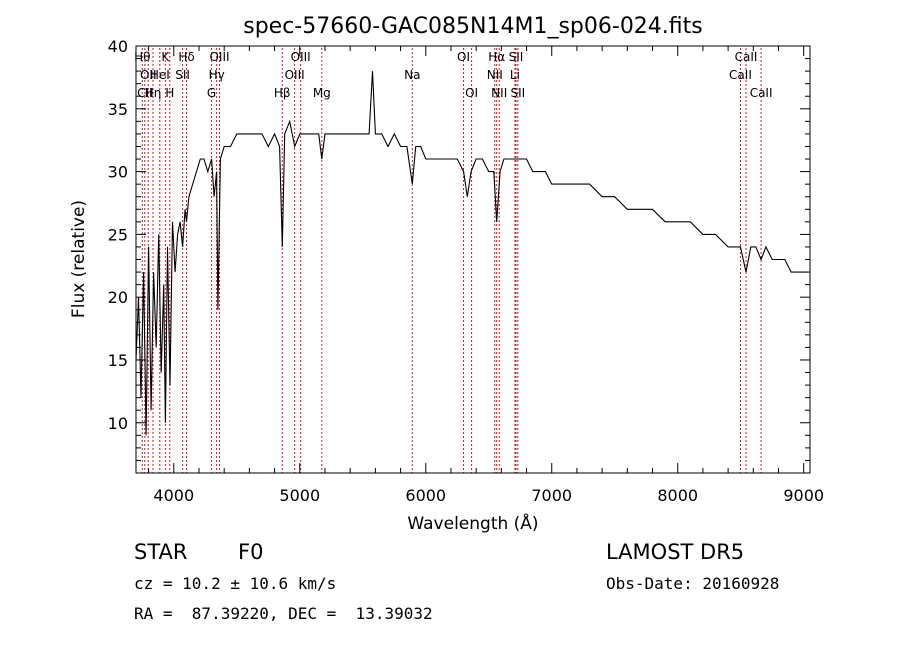 The width and height of the screenshot is (900, 649). What do you see at coordinates (148, 75) in the screenshot?
I see `marker-label: OII` at bounding box center [148, 75].